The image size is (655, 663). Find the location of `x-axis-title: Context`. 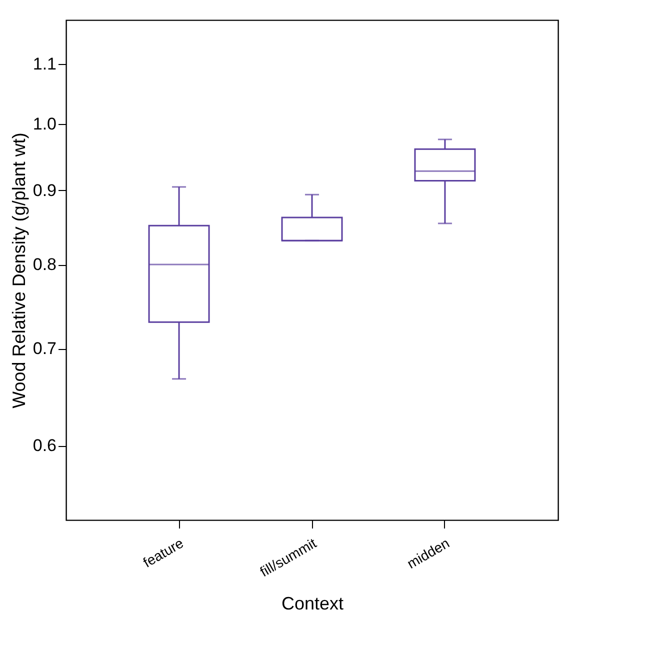

x-axis-title: Context is located at coordinates (312, 604).